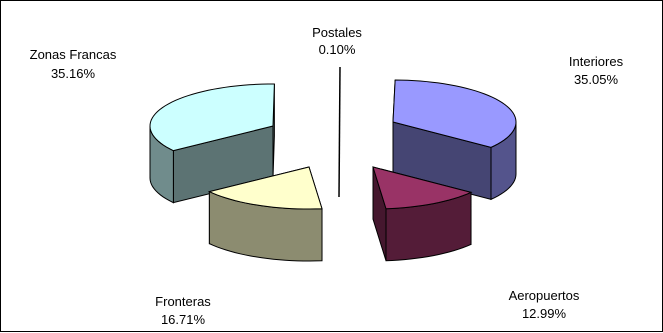  What do you see at coordinates (337, 49) in the screenshot?
I see `label-postales-value: 0.10%` at bounding box center [337, 49].